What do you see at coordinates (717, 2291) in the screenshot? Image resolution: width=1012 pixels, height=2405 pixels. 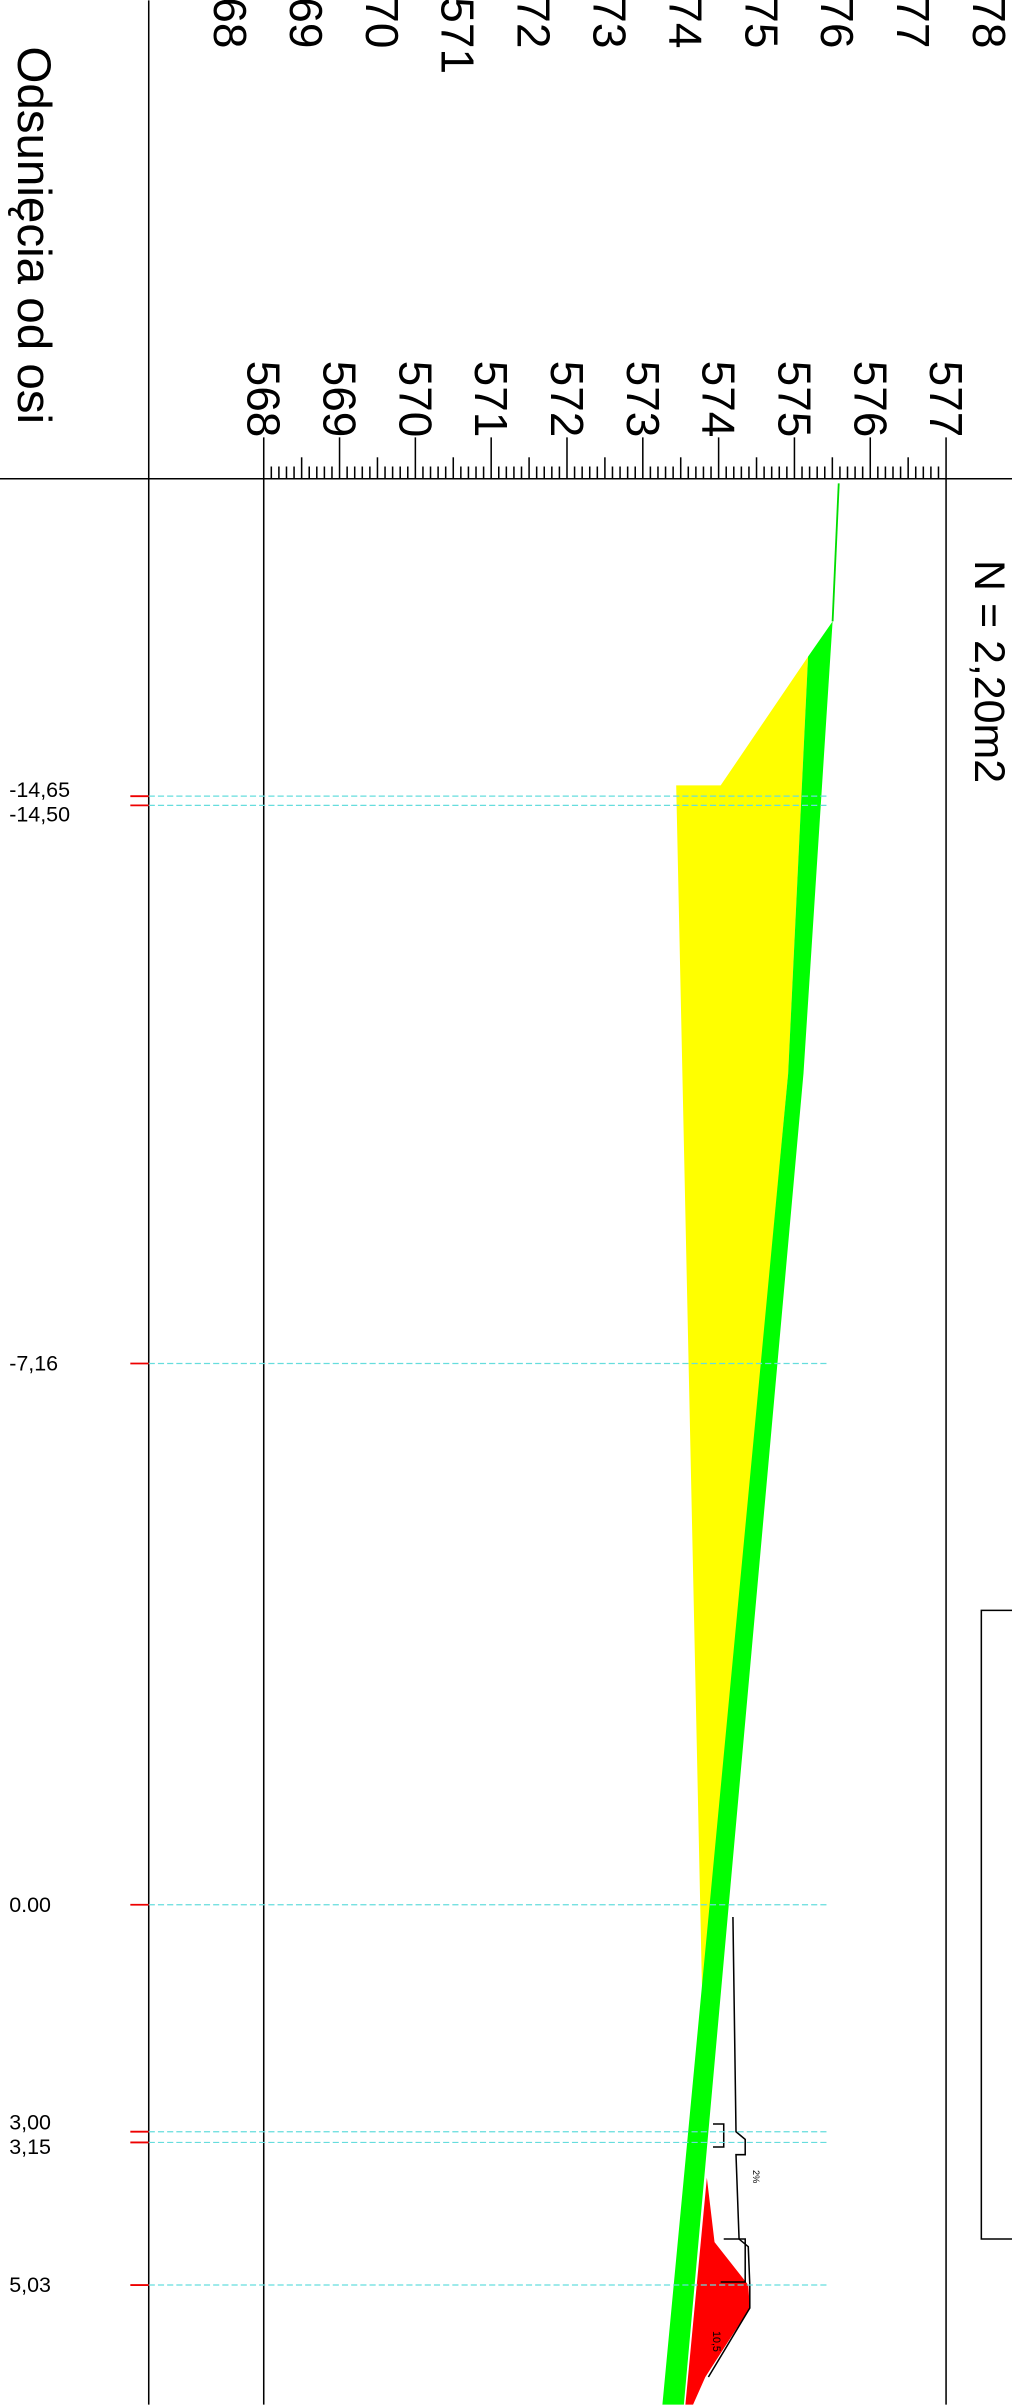 I see `fill-area` at bounding box center [717, 2291].